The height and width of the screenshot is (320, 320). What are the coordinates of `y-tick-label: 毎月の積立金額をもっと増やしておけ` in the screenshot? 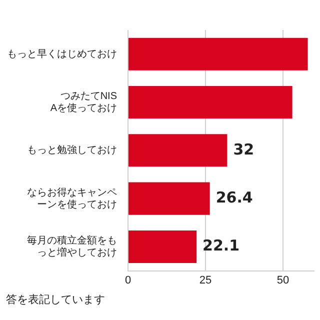 It's located at (72, 246).